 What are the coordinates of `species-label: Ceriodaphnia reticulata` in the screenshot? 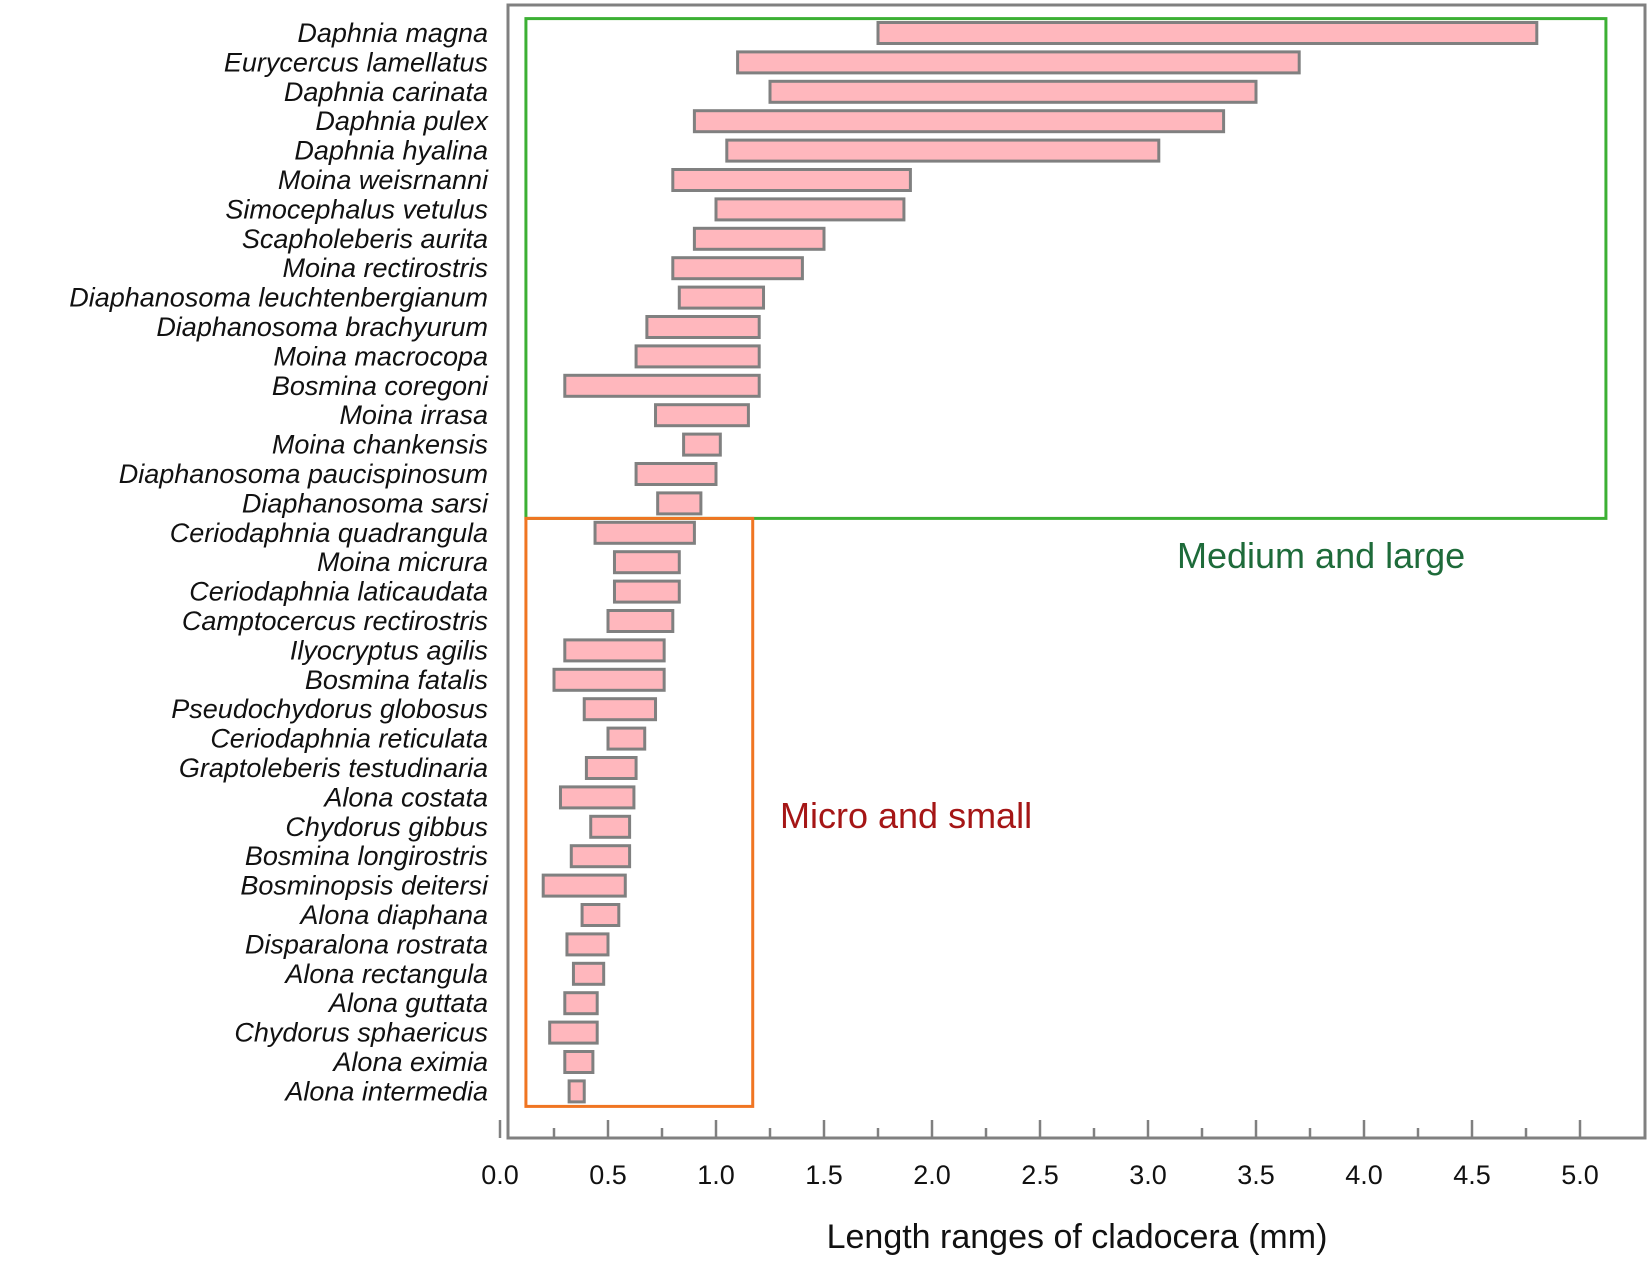 It's located at (349, 739).